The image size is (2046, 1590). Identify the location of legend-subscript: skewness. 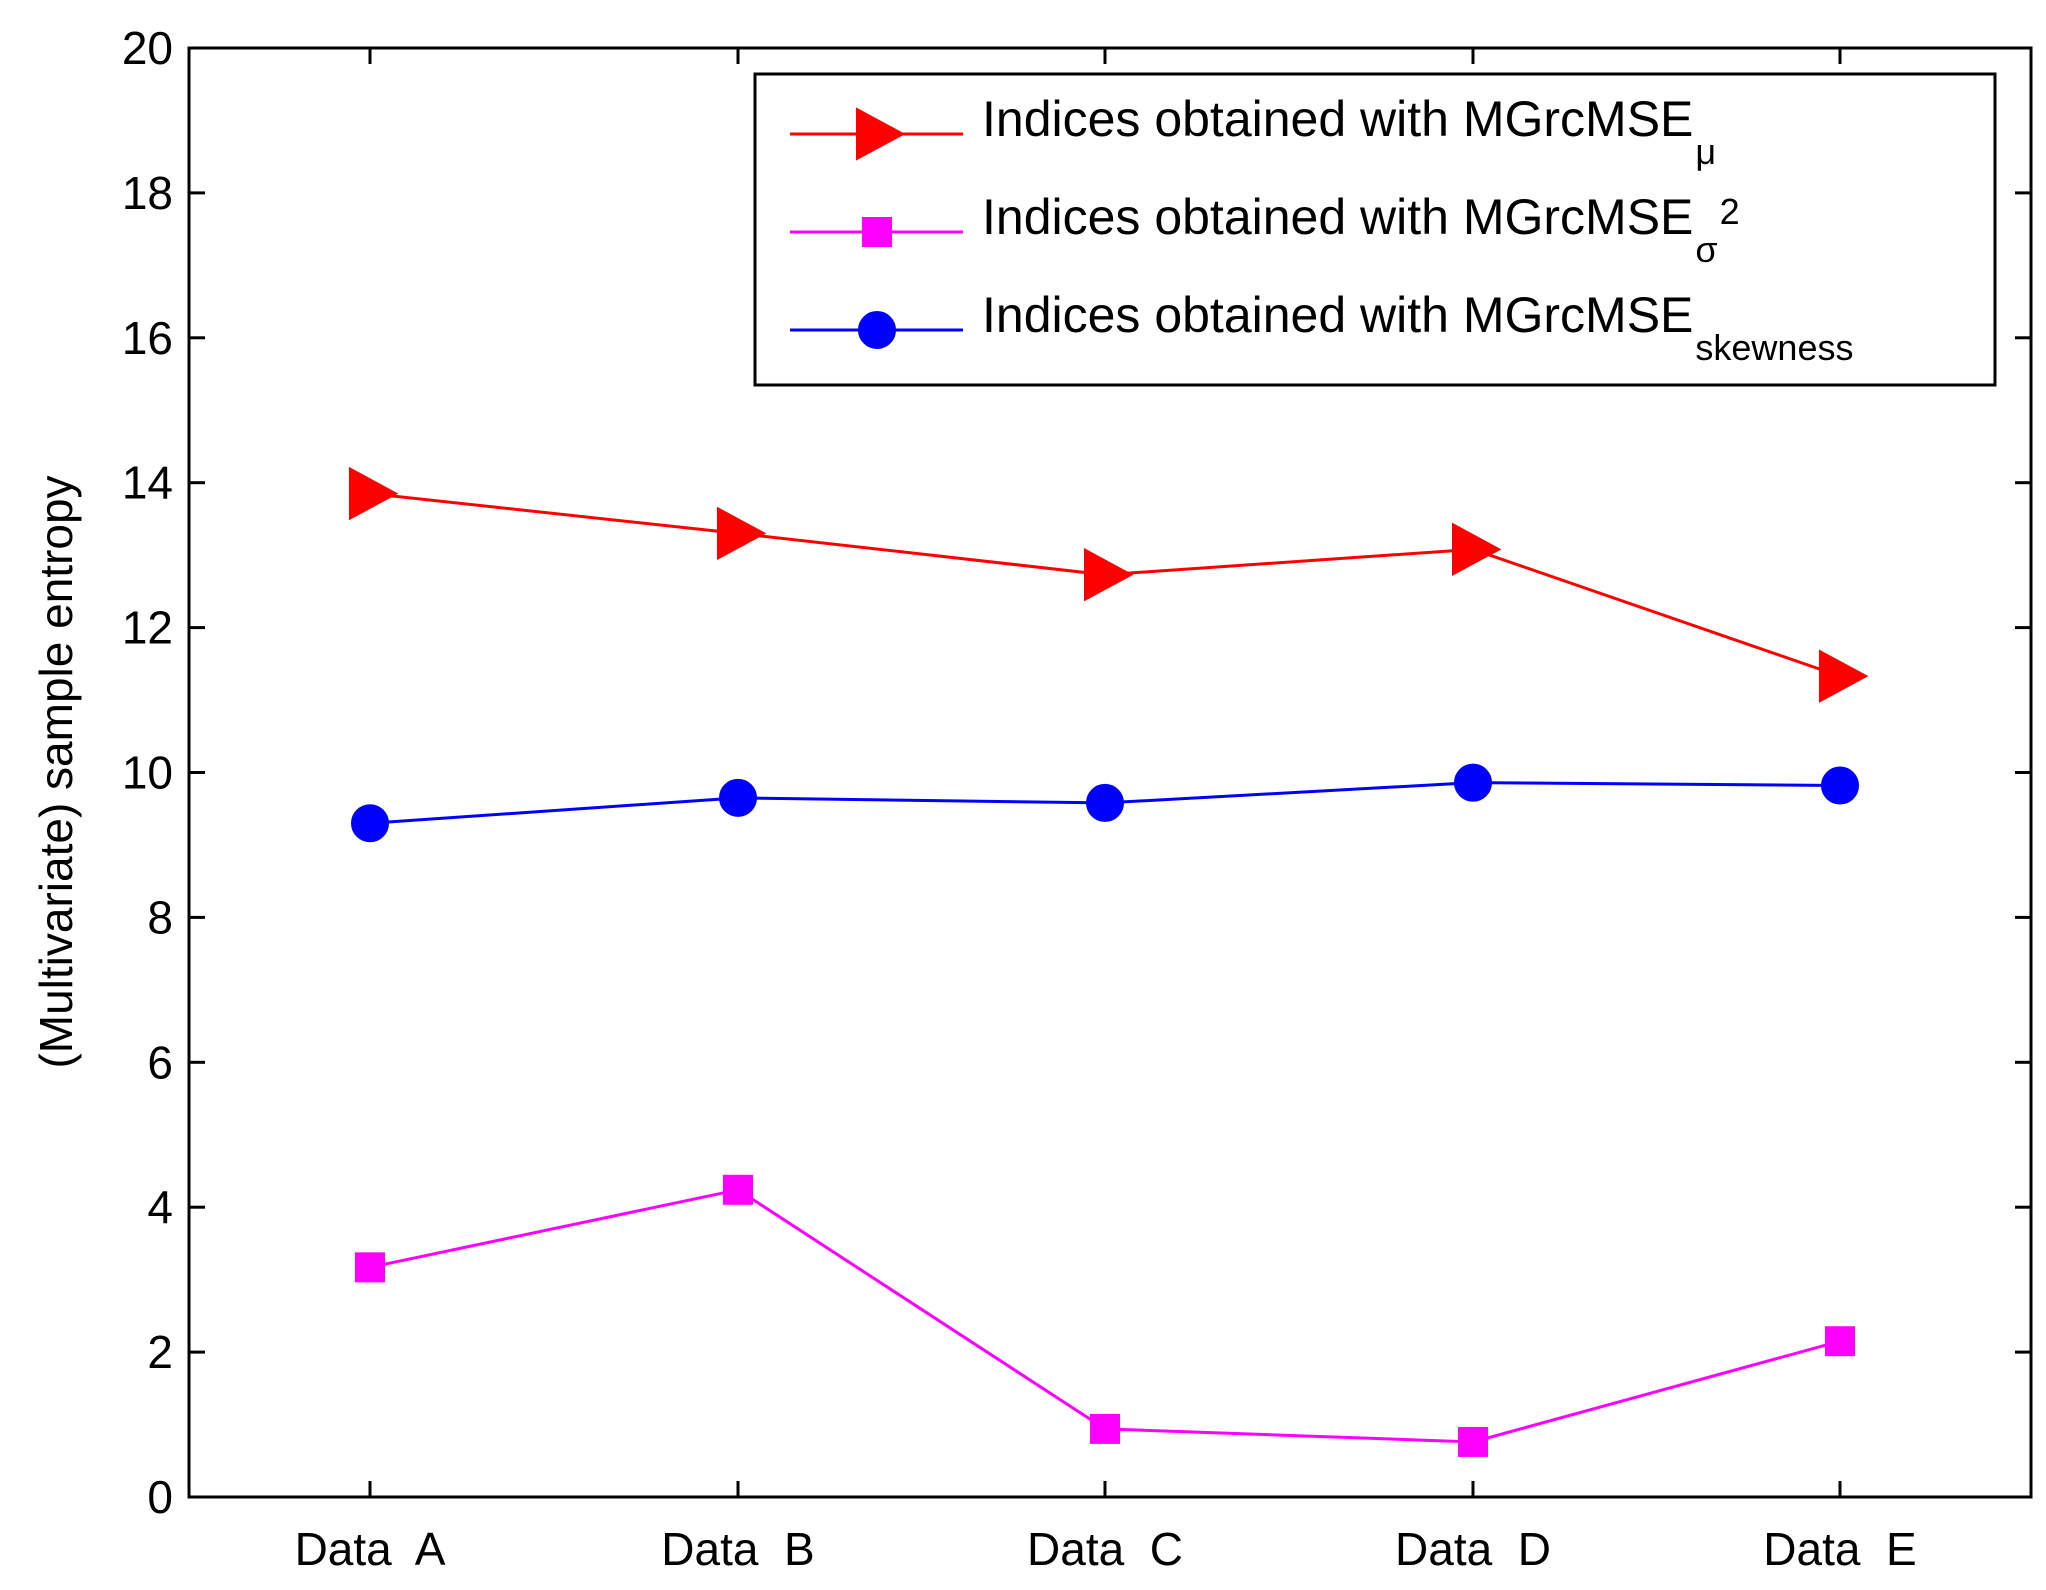
(1774, 347).